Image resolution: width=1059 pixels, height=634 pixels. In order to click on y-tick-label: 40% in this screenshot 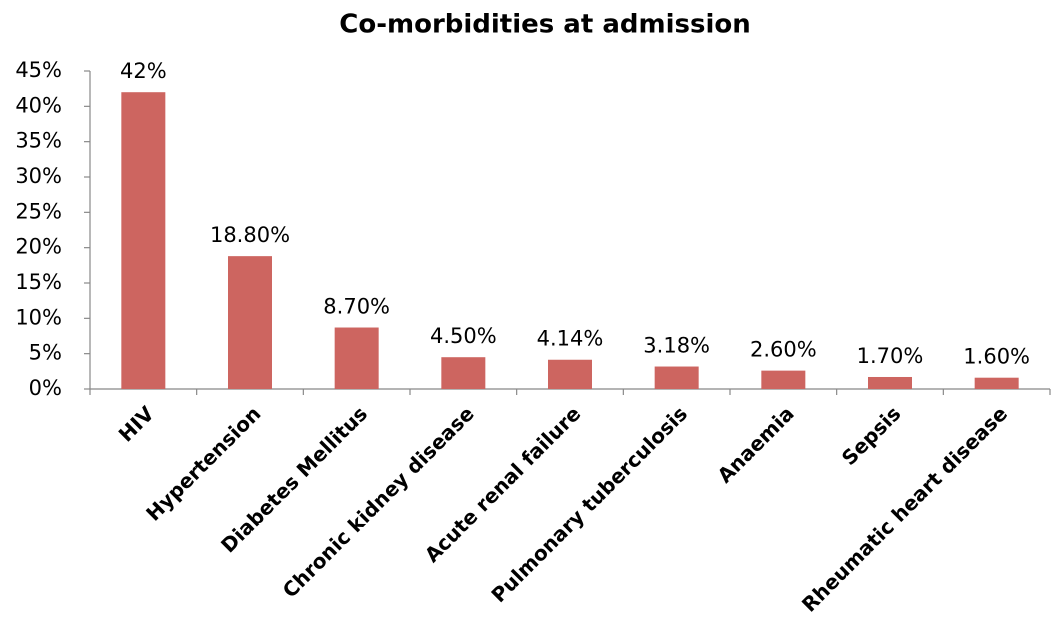, I will do `click(38, 105)`.